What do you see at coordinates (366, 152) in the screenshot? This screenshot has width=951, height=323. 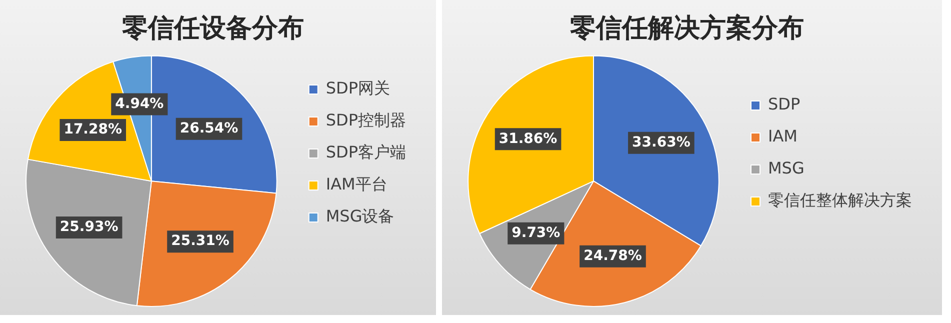 I see `legend-label: SDP客户端` at bounding box center [366, 152].